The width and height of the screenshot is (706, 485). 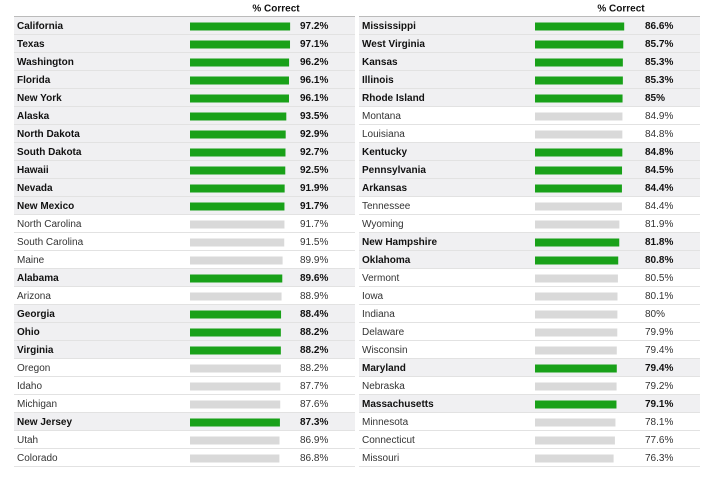 I want to click on value-label: 79.1%, so click(x=659, y=404).